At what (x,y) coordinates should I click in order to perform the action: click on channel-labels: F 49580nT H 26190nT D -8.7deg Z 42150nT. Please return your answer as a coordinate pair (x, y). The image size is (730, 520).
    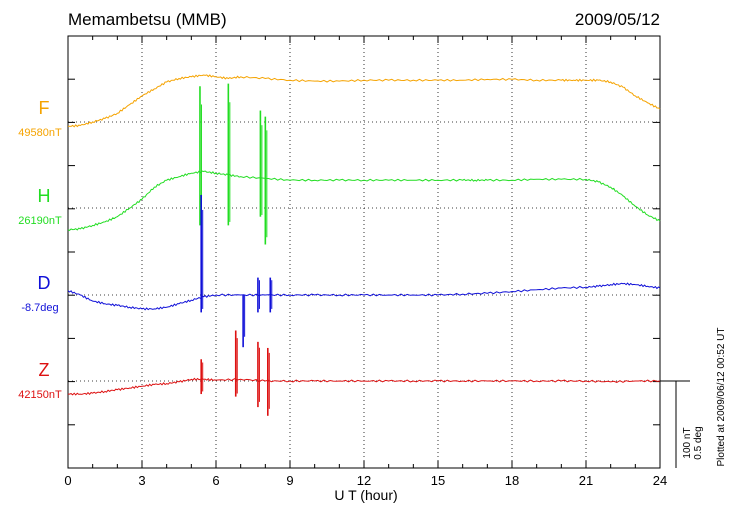
    Looking at the image, I should click on (40, 249).